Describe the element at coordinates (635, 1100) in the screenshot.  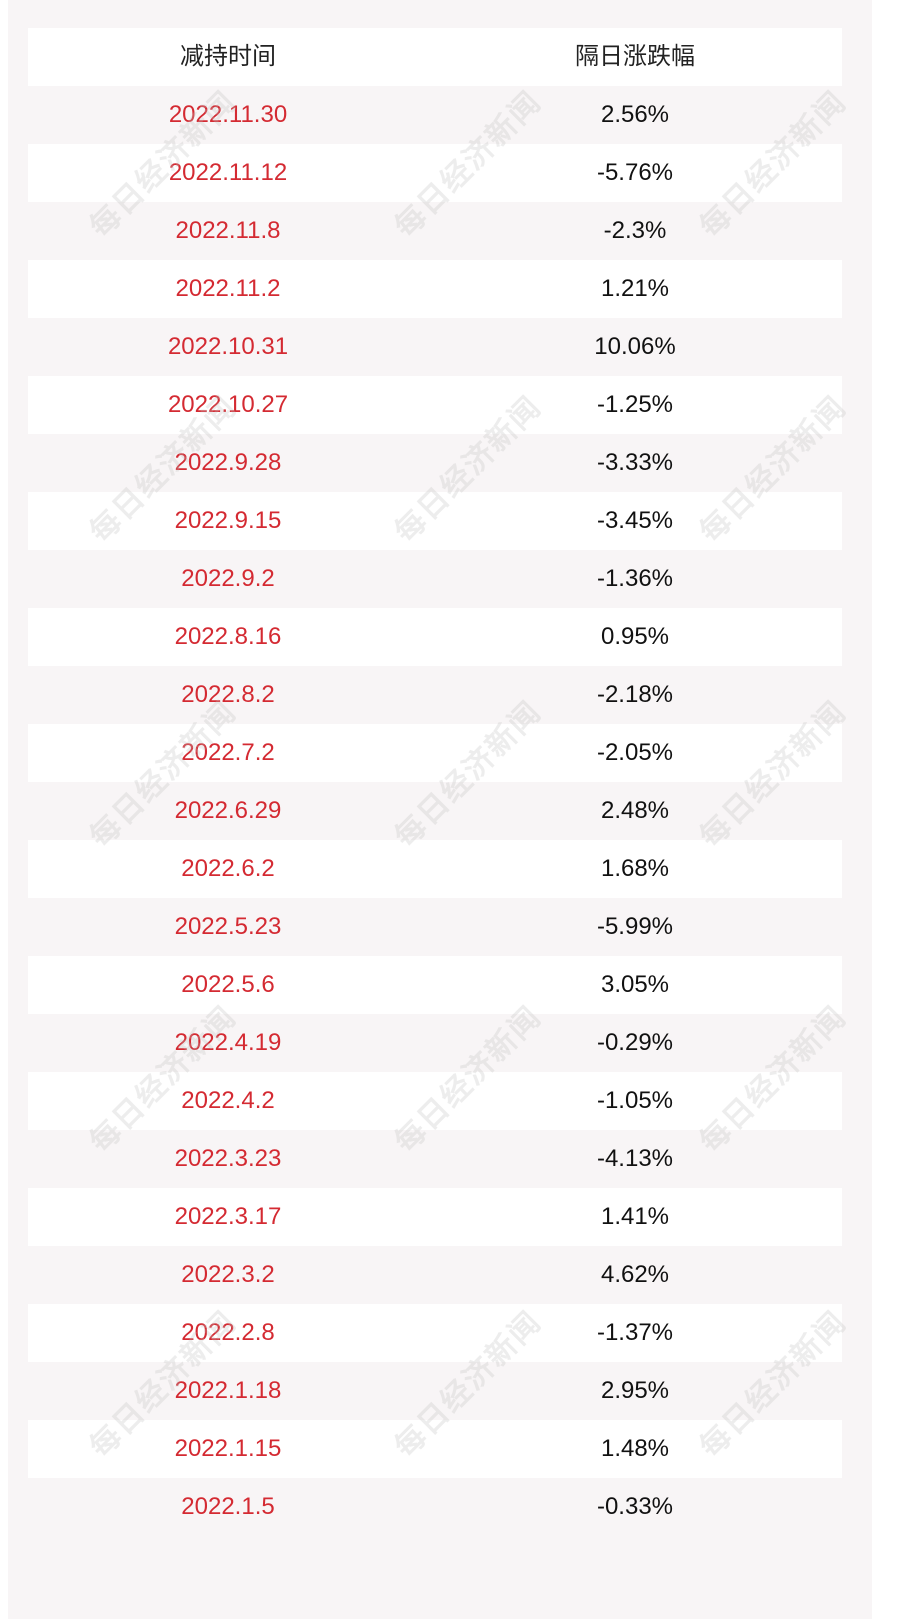
I see `next-day-change: -1.05%` at that location.